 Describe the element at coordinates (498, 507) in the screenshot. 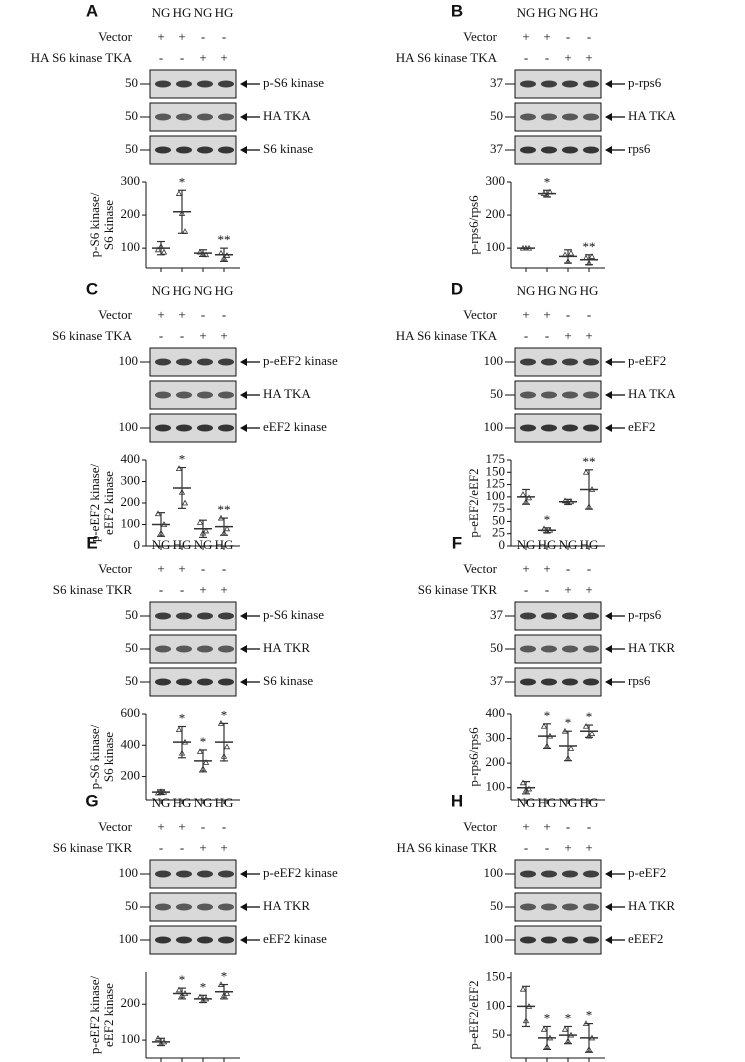

I see `y-tick-label: 75` at that location.